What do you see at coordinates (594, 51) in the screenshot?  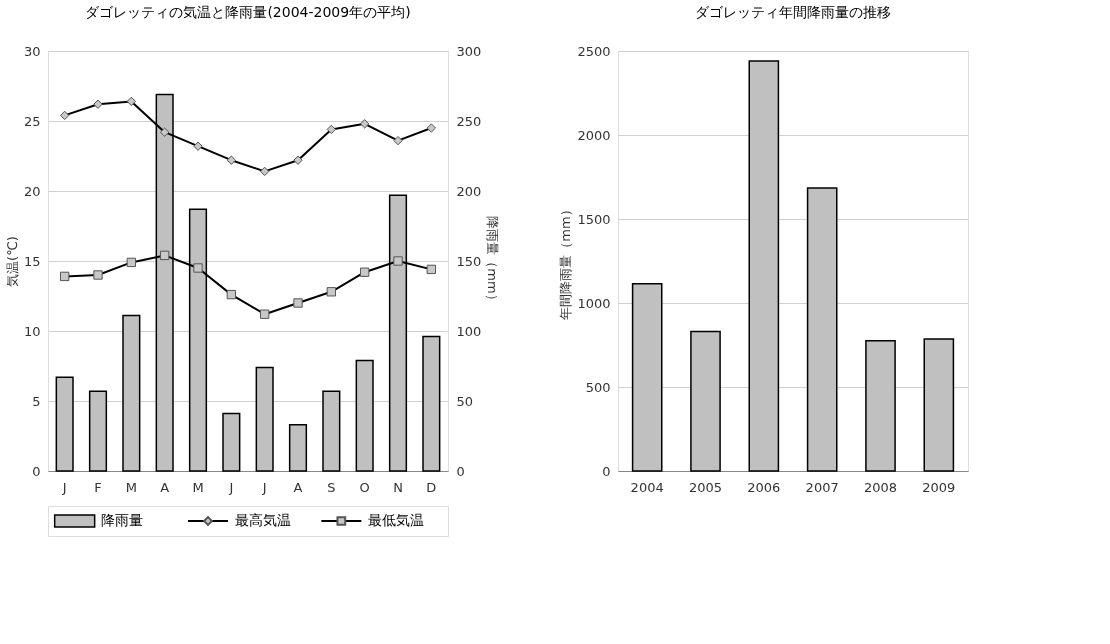 I see `y-tick-label: 2500` at bounding box center [594, 51].